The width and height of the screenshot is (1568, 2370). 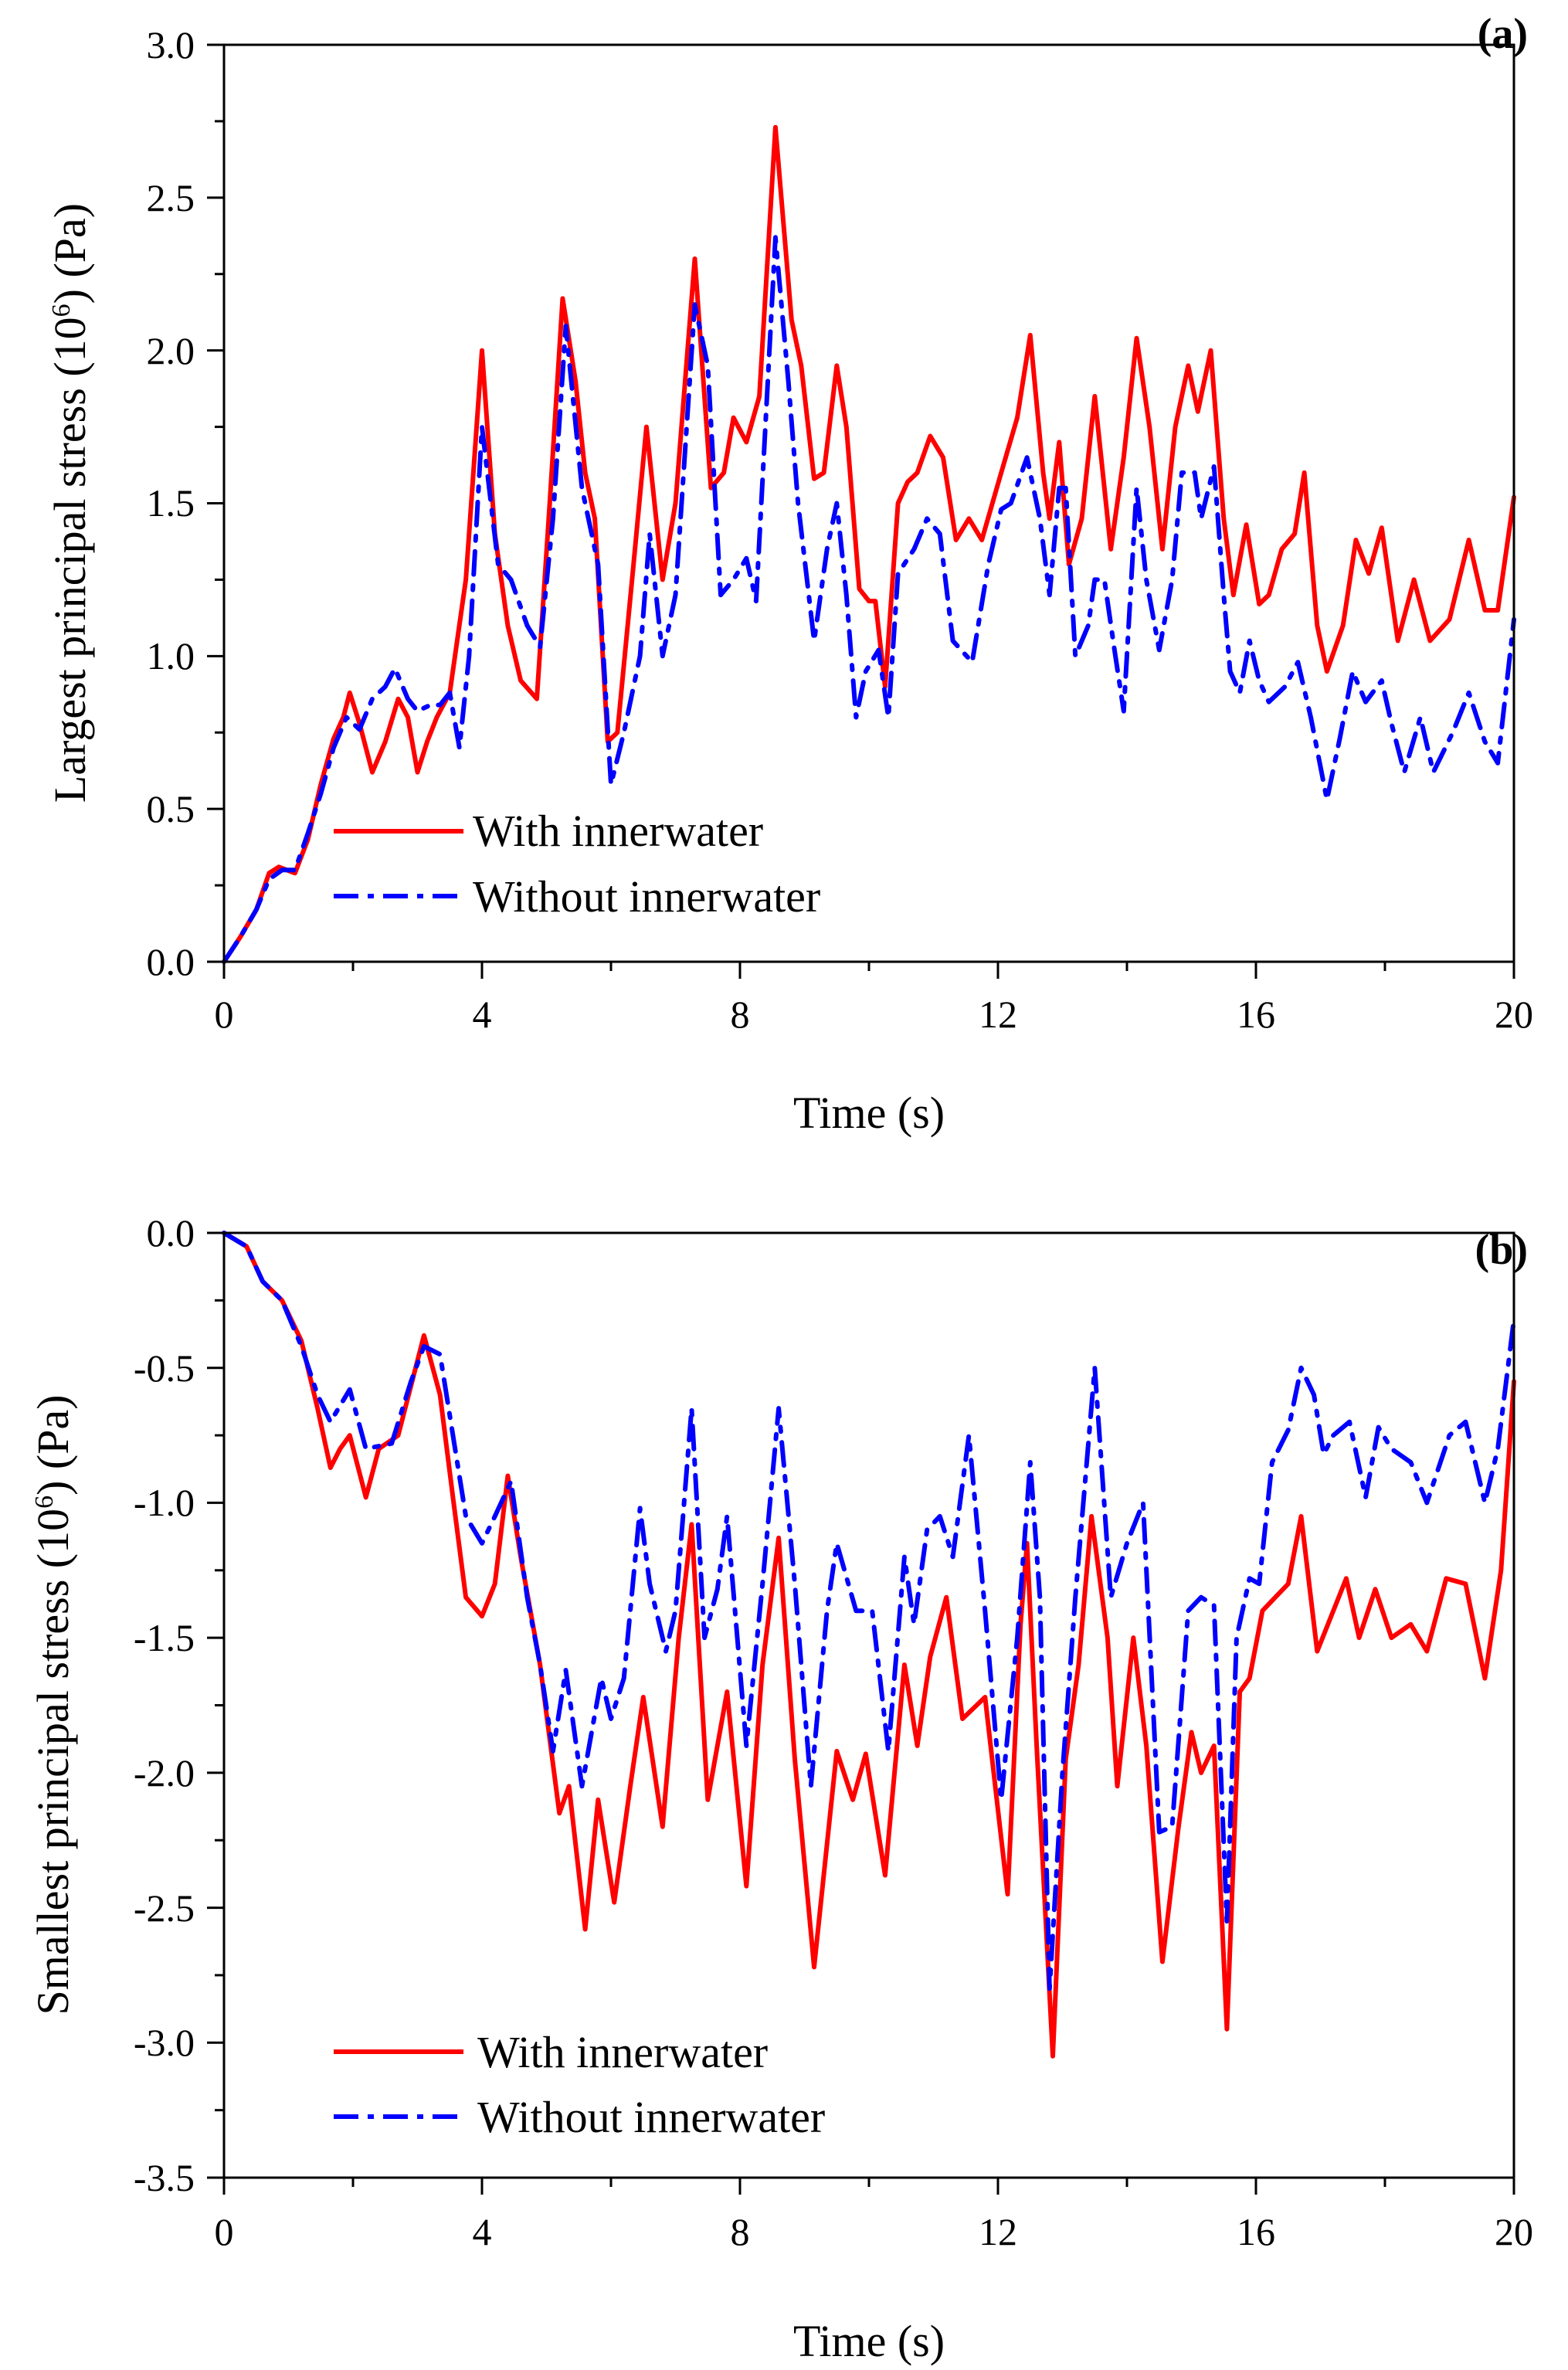 What do you see at coordinates (482, 1015) in the screenshot?
I see `panel-a-xtick-label: 4` at bounding box center [482, 1015].